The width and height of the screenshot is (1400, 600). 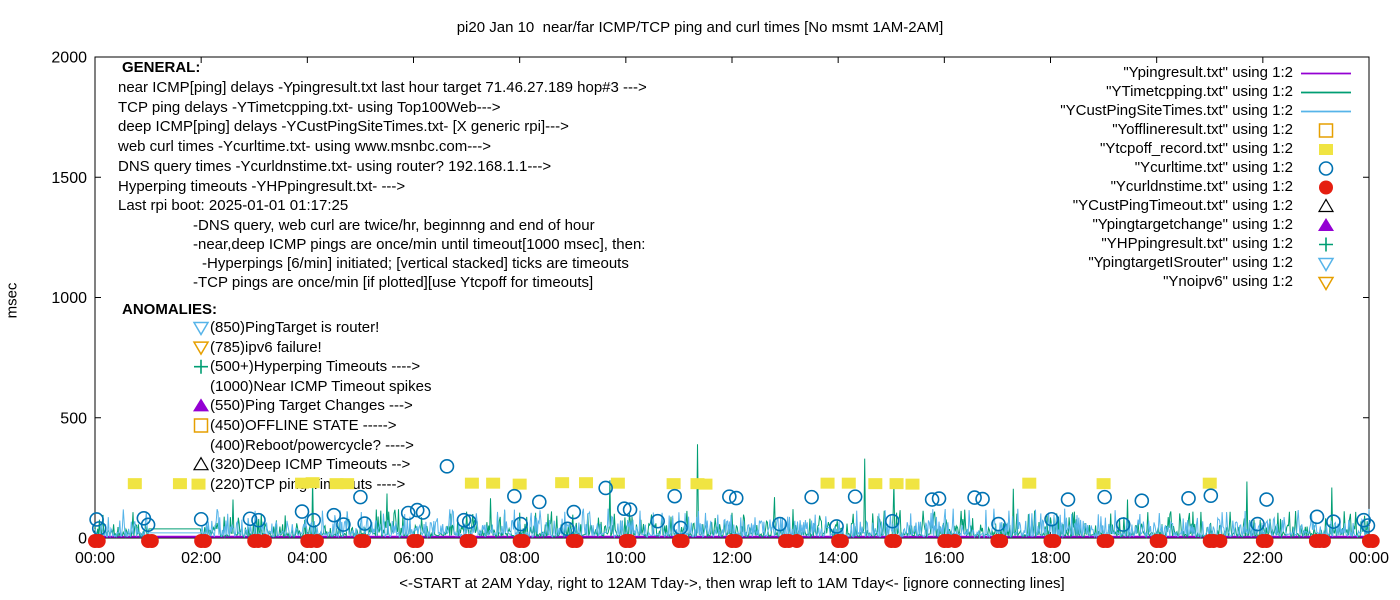 What do you see at coordinates (310, 465) in the screenshot?
I see `anomaly-row: (320)Deep ICMP Timeouts -->` at bounding box center [310, 465].